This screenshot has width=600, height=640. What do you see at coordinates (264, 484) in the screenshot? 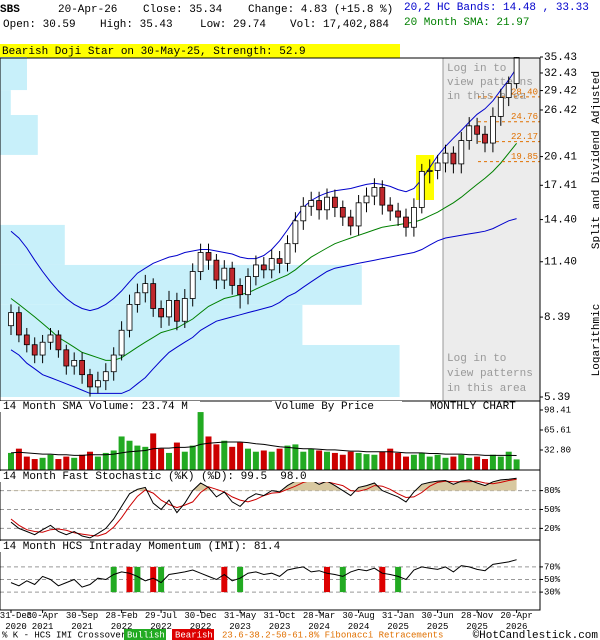
I see `stoch-shade` at bounding box center [264, 484].